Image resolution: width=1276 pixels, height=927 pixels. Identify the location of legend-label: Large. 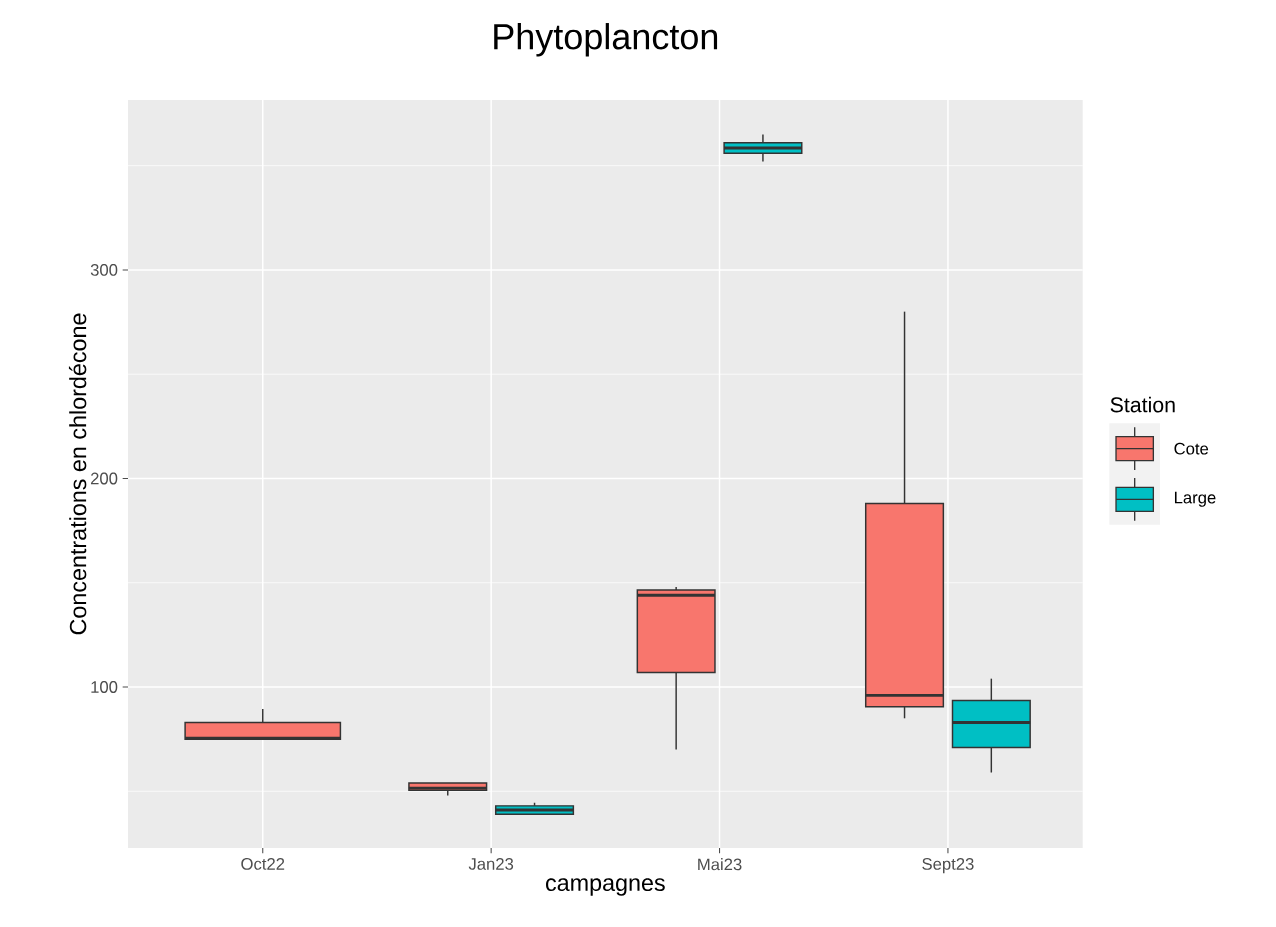
(1195, 499).